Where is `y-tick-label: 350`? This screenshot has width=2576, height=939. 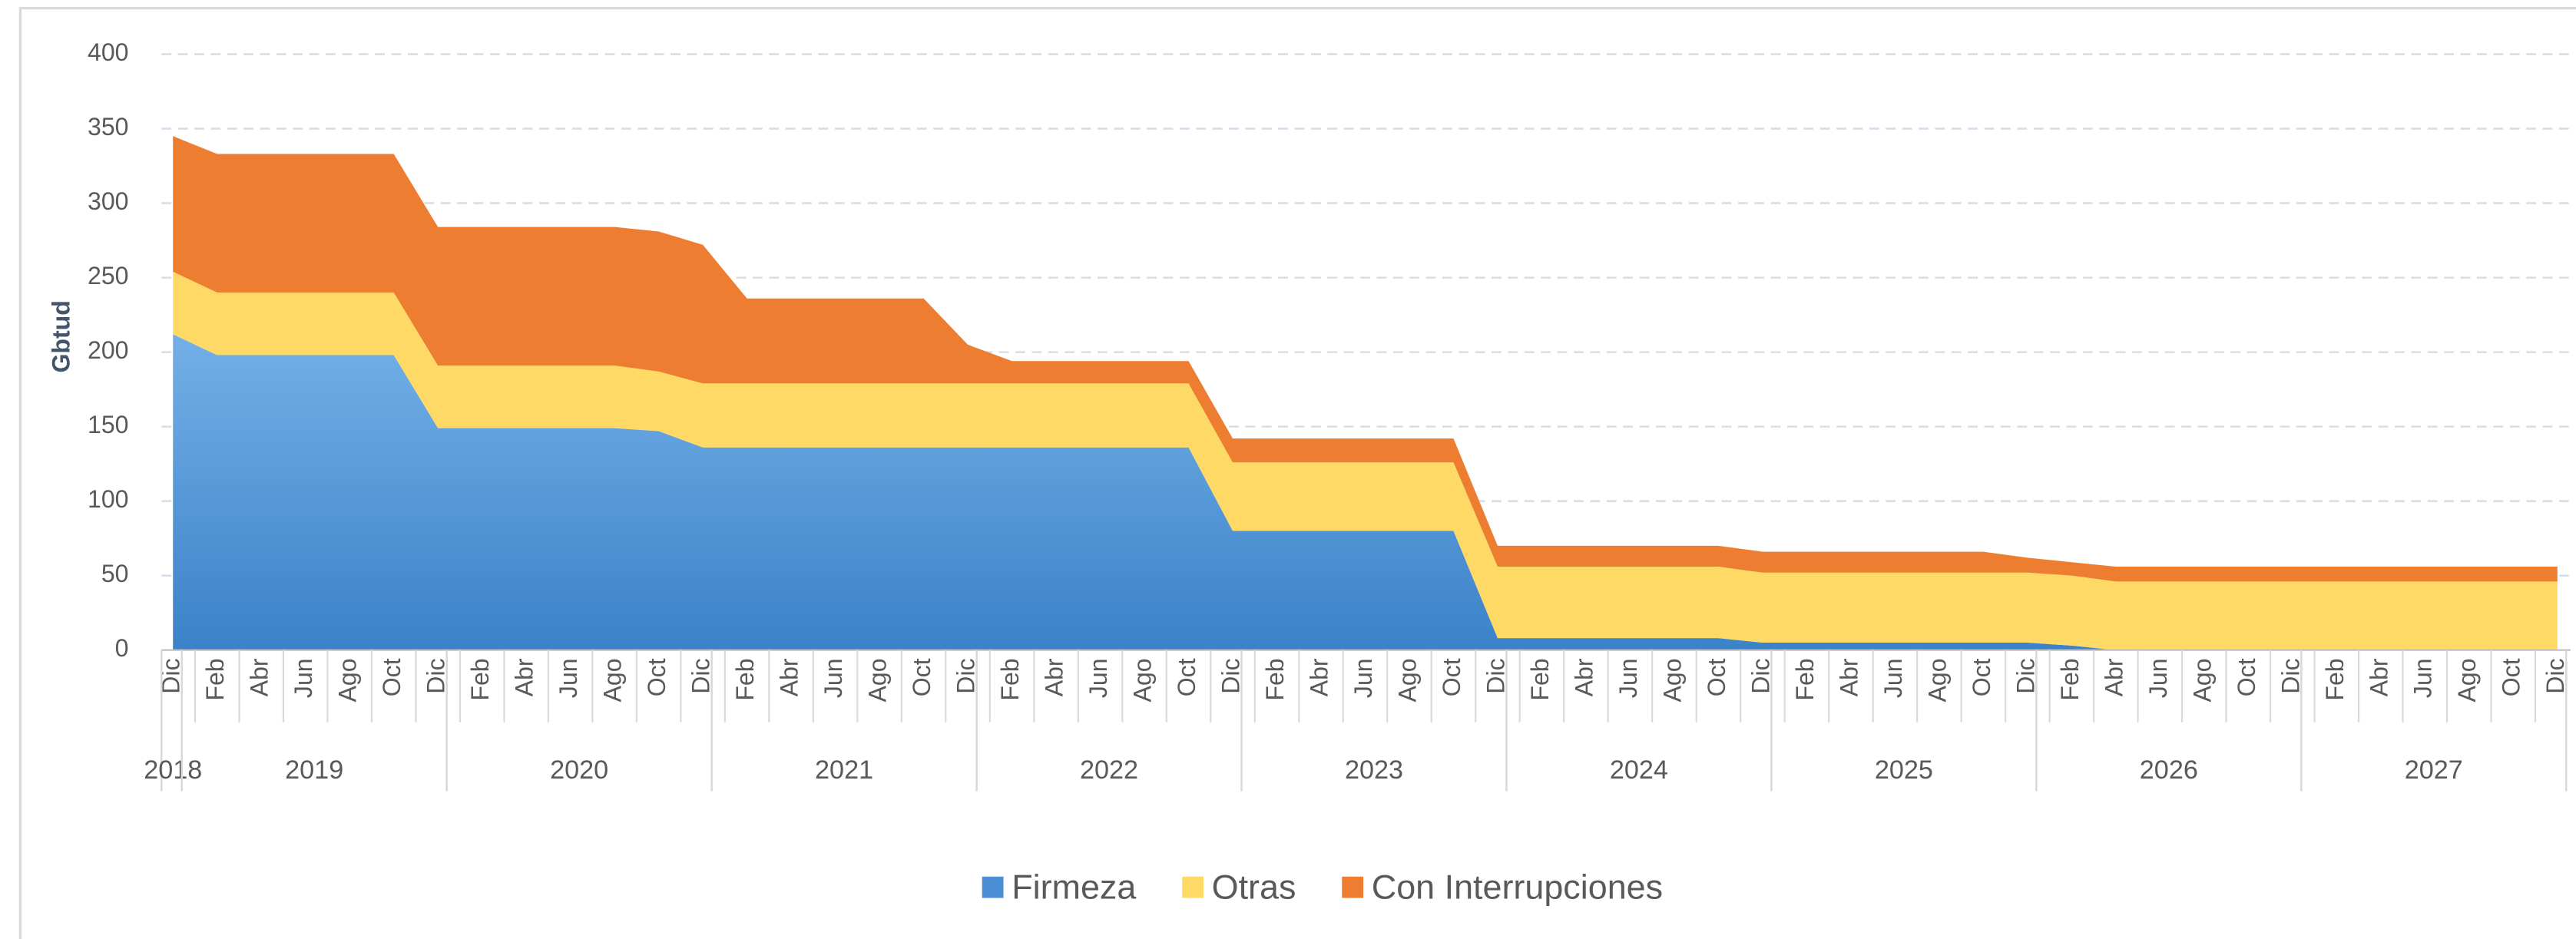 y-tick-label: 350 is located at coordinates (108, 127).